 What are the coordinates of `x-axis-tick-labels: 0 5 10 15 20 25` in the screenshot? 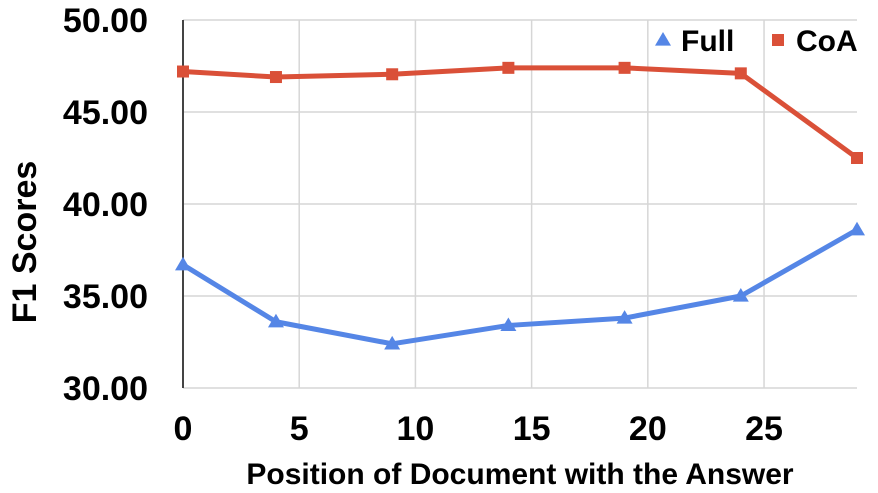 It's located at (478, 429).